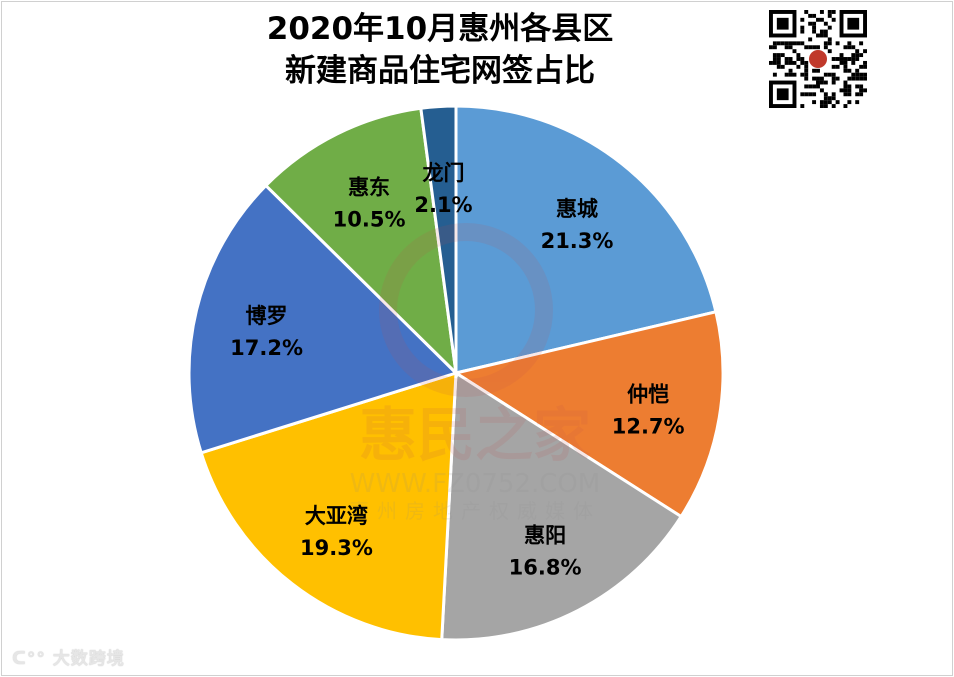 The image size is (954, 677). Describe the element at coordinates (369, 220) in the screenshot. I see `slice-label-value: 10.5%` at that location.